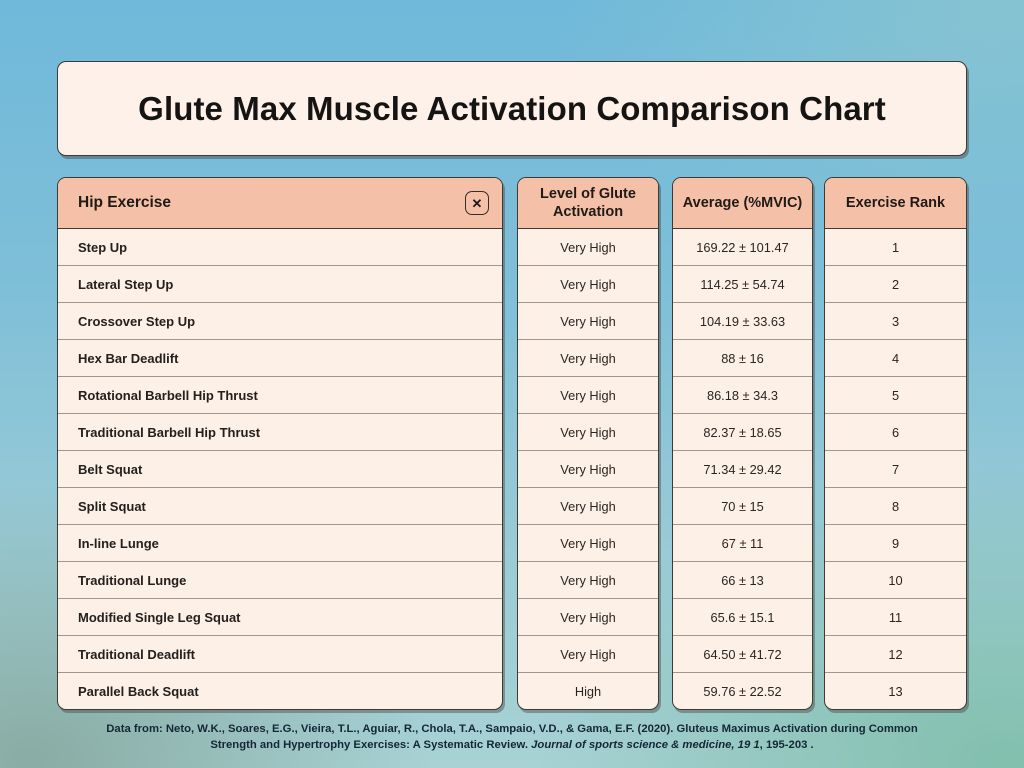 This screenshot has height=768, width=1024. I want to click on cell-average: 59.76 ± 22.52, so click(742, 690).